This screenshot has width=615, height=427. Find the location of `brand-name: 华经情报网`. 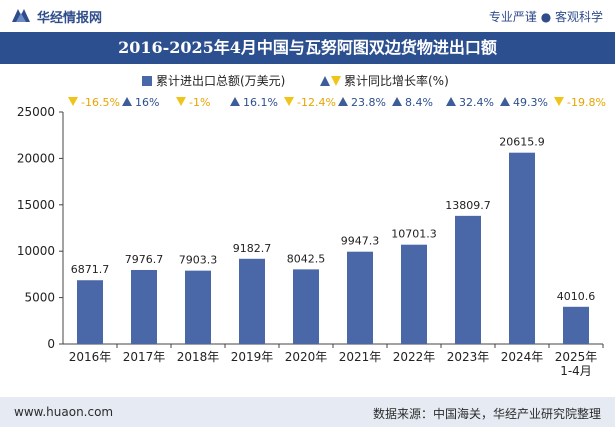

brand-name: 华经情报网 is located at coordinates (70, 18).